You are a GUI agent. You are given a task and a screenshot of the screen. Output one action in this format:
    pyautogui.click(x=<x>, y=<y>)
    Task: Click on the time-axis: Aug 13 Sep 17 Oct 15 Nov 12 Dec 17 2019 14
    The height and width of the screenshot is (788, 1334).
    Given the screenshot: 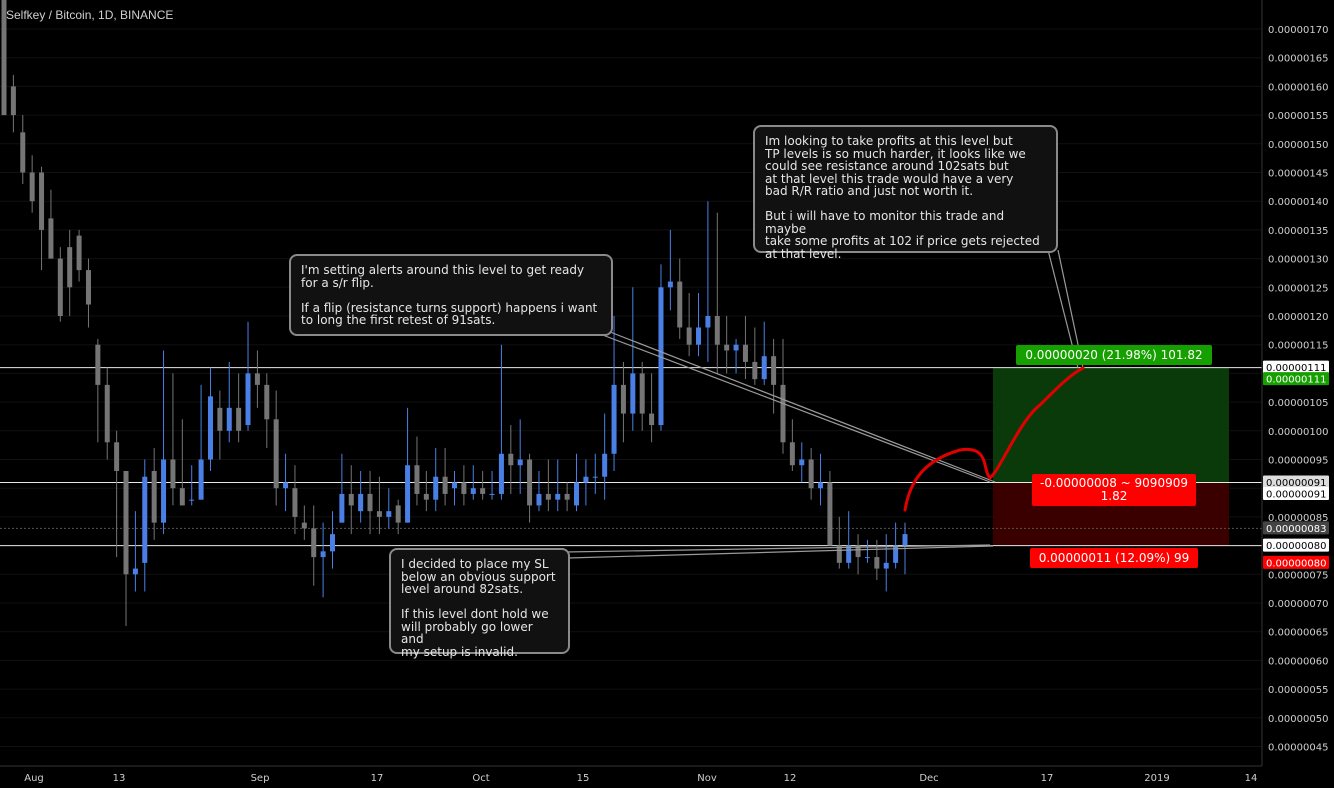 What is the action you would take?
    pyautogui.click(x=640, y=778)
    